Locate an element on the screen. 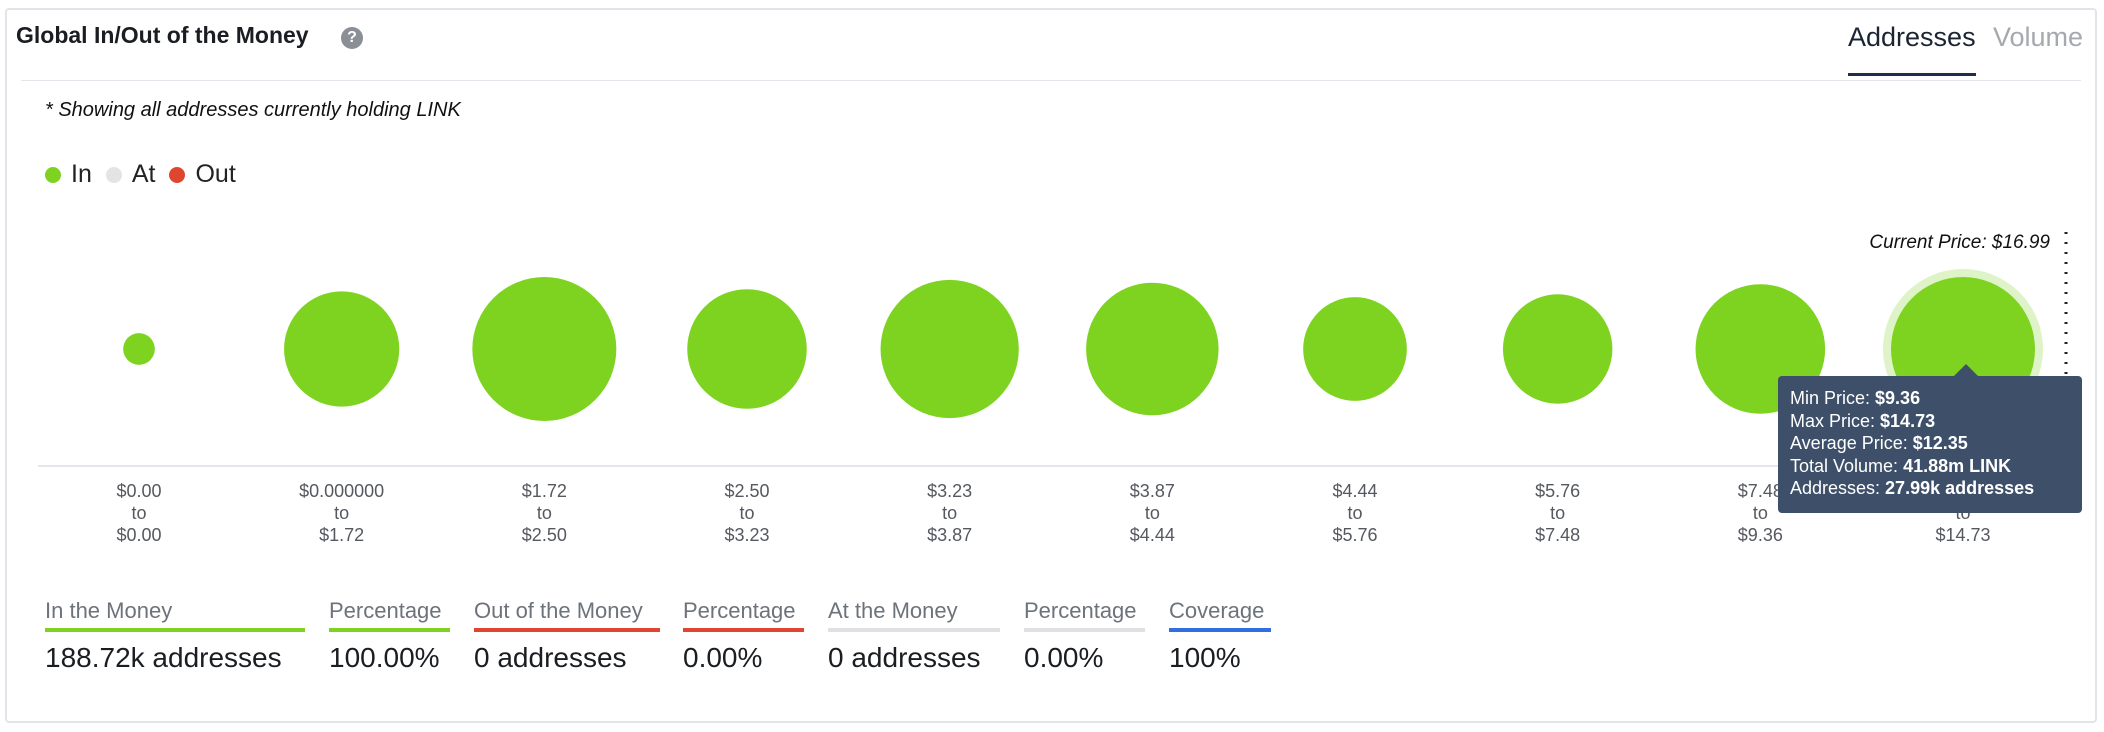 Image resolution: width=2104 pixels, height=732 pixels. tooltip-addresses: Addresses: 27.99k addresses is located at coordinates (1912, 488).